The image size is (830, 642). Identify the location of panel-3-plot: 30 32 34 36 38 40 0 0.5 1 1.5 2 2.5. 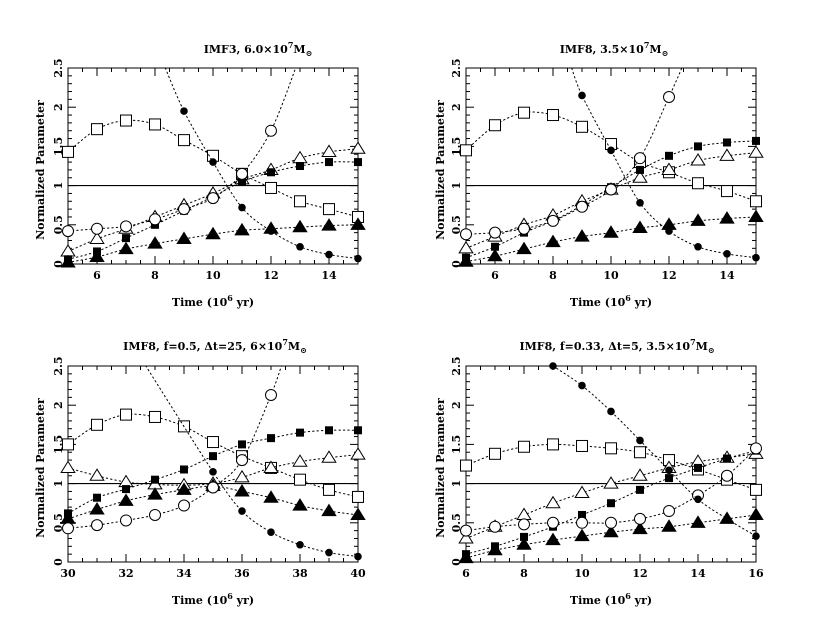
(209, 468).